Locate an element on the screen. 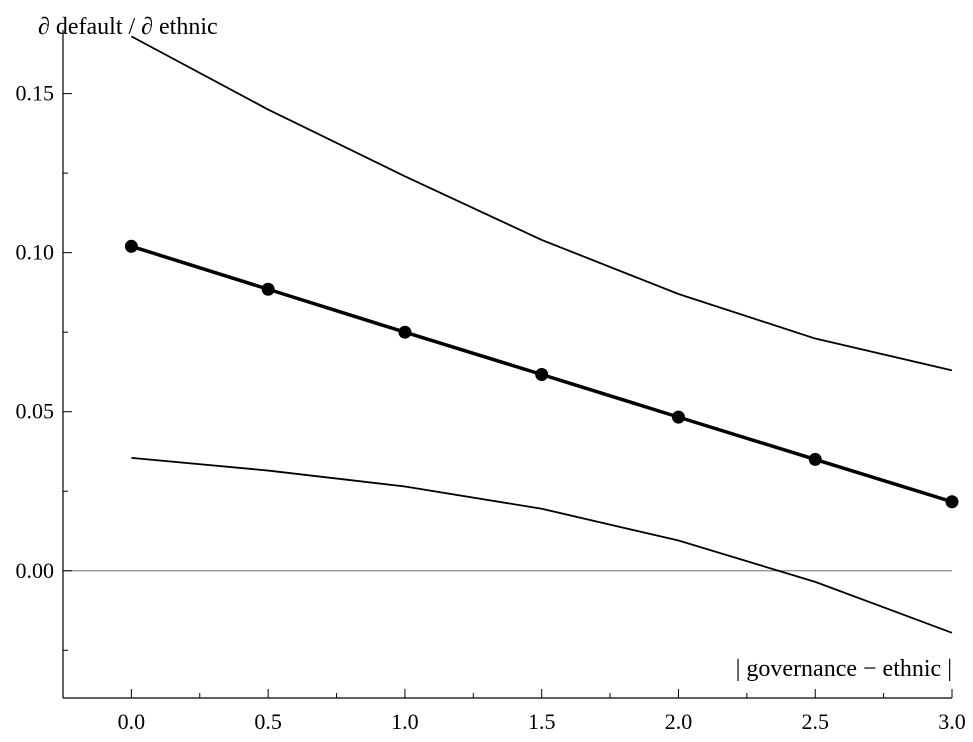 This screenshot has height=742, width=973. x-tick-label: 3.0 is located at coordinates (952, 721).